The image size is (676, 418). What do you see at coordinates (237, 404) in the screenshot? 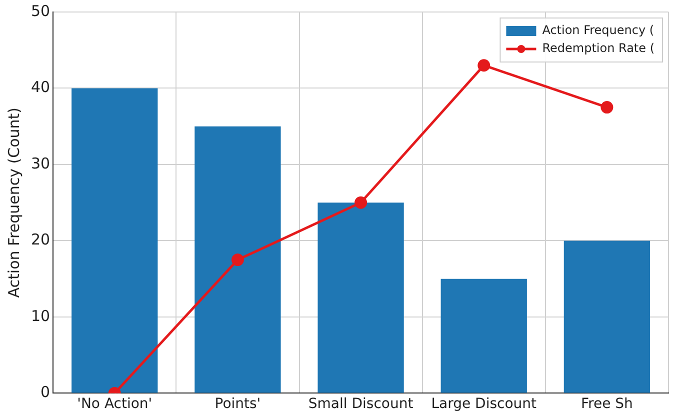
I see `x-tick-label: Points'` at bounding box center [237, 404].